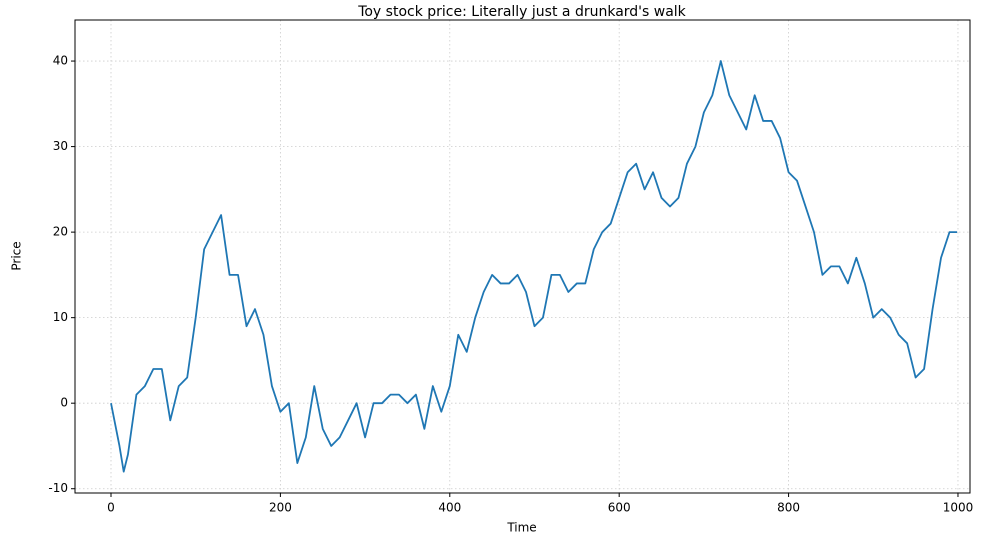 This screenshot has height=551, width=1008. What do you see at coordinates (60, 61) in the screenshot?
I see `y-tick-label: 40` at bounding box center [60, 61].